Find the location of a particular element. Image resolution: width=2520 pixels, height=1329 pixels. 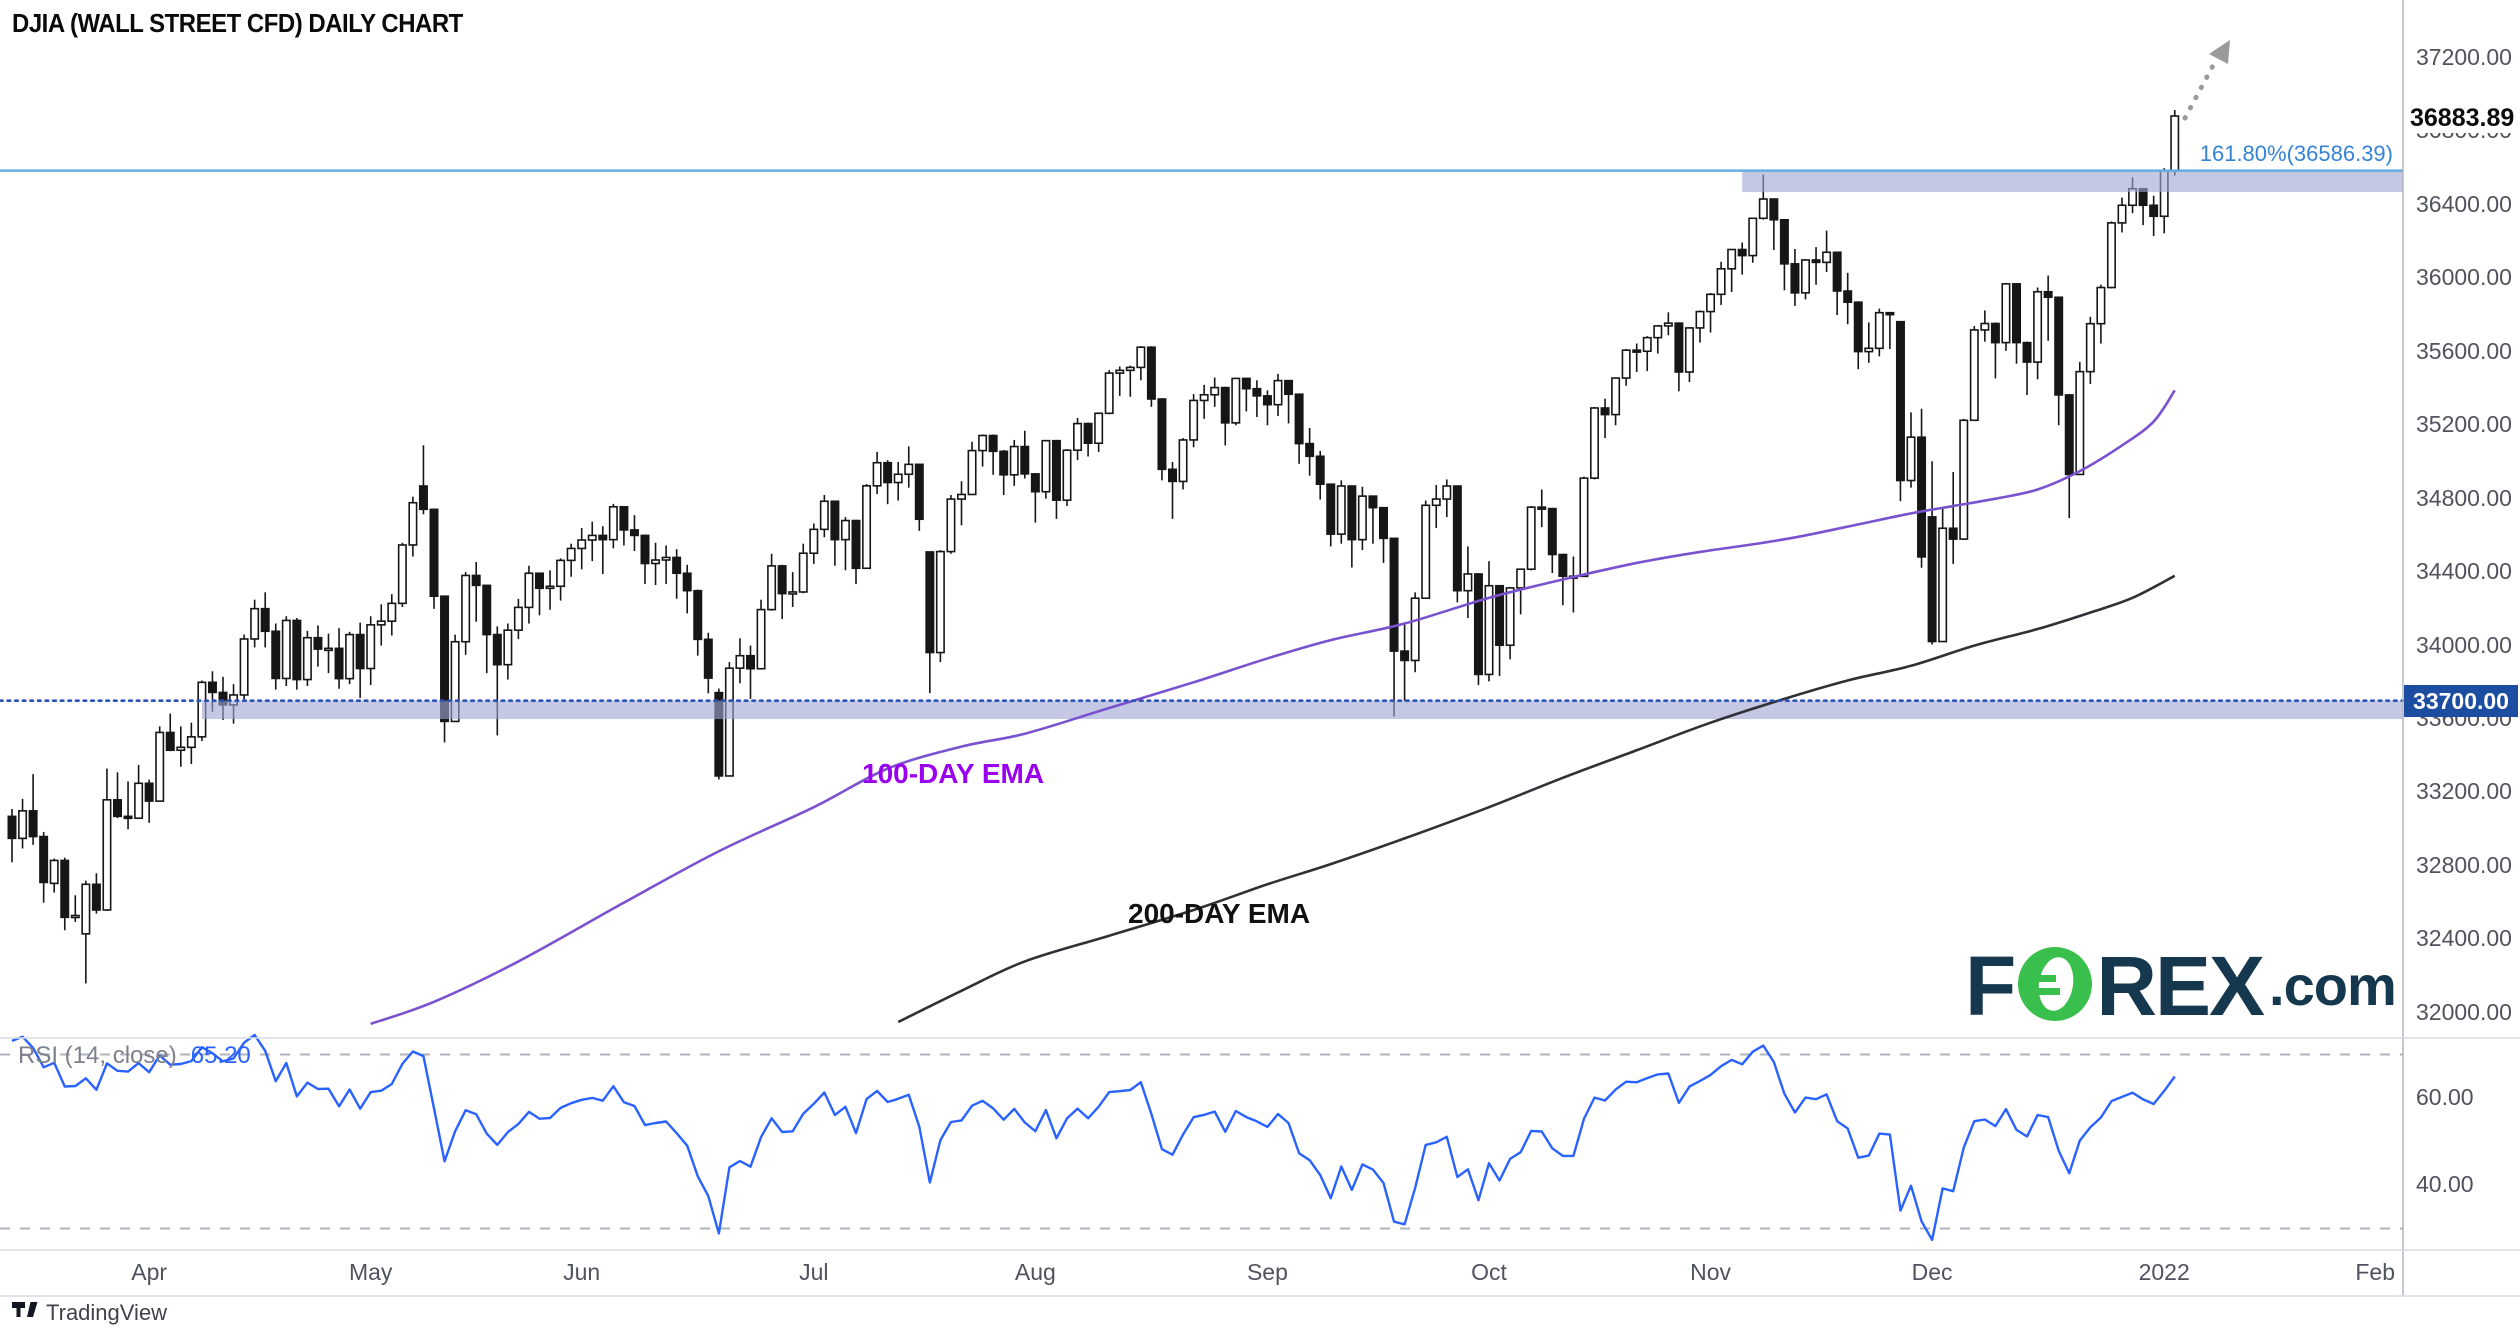

ema100-label: 100-DAY EMA is located at coordinates (953, 773).